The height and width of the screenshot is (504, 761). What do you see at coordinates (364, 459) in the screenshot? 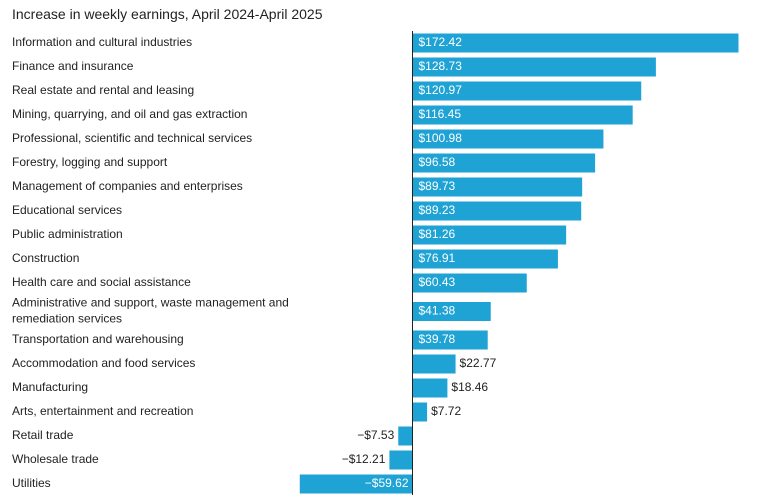
I see `value-label: −$12.21` at bounding box center [364, 459].